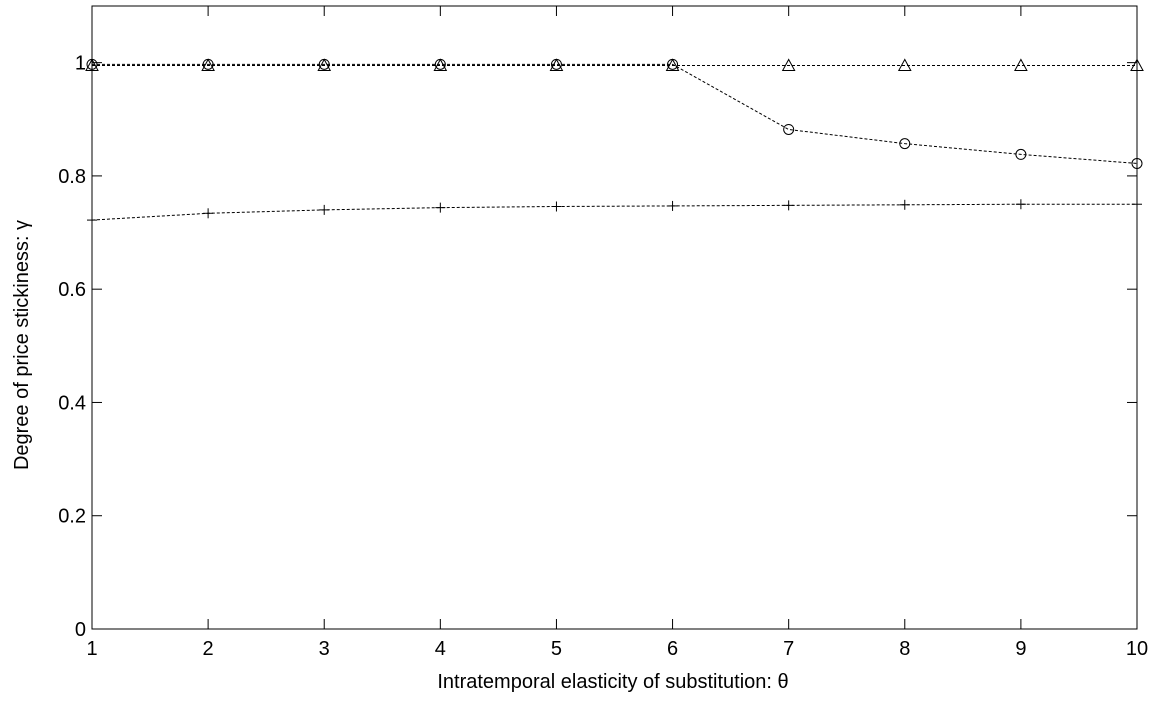  What do you see at coordinates (72, 403) in the screenshot?
I see `y-tick-label: 0.4` at bounding box center [72, 403].